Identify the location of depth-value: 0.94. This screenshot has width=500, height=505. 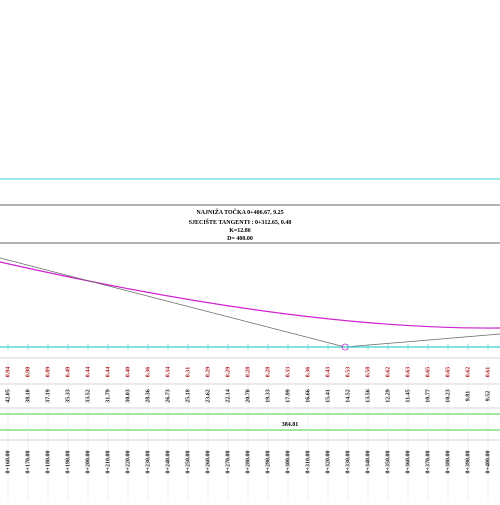
(8, 372).